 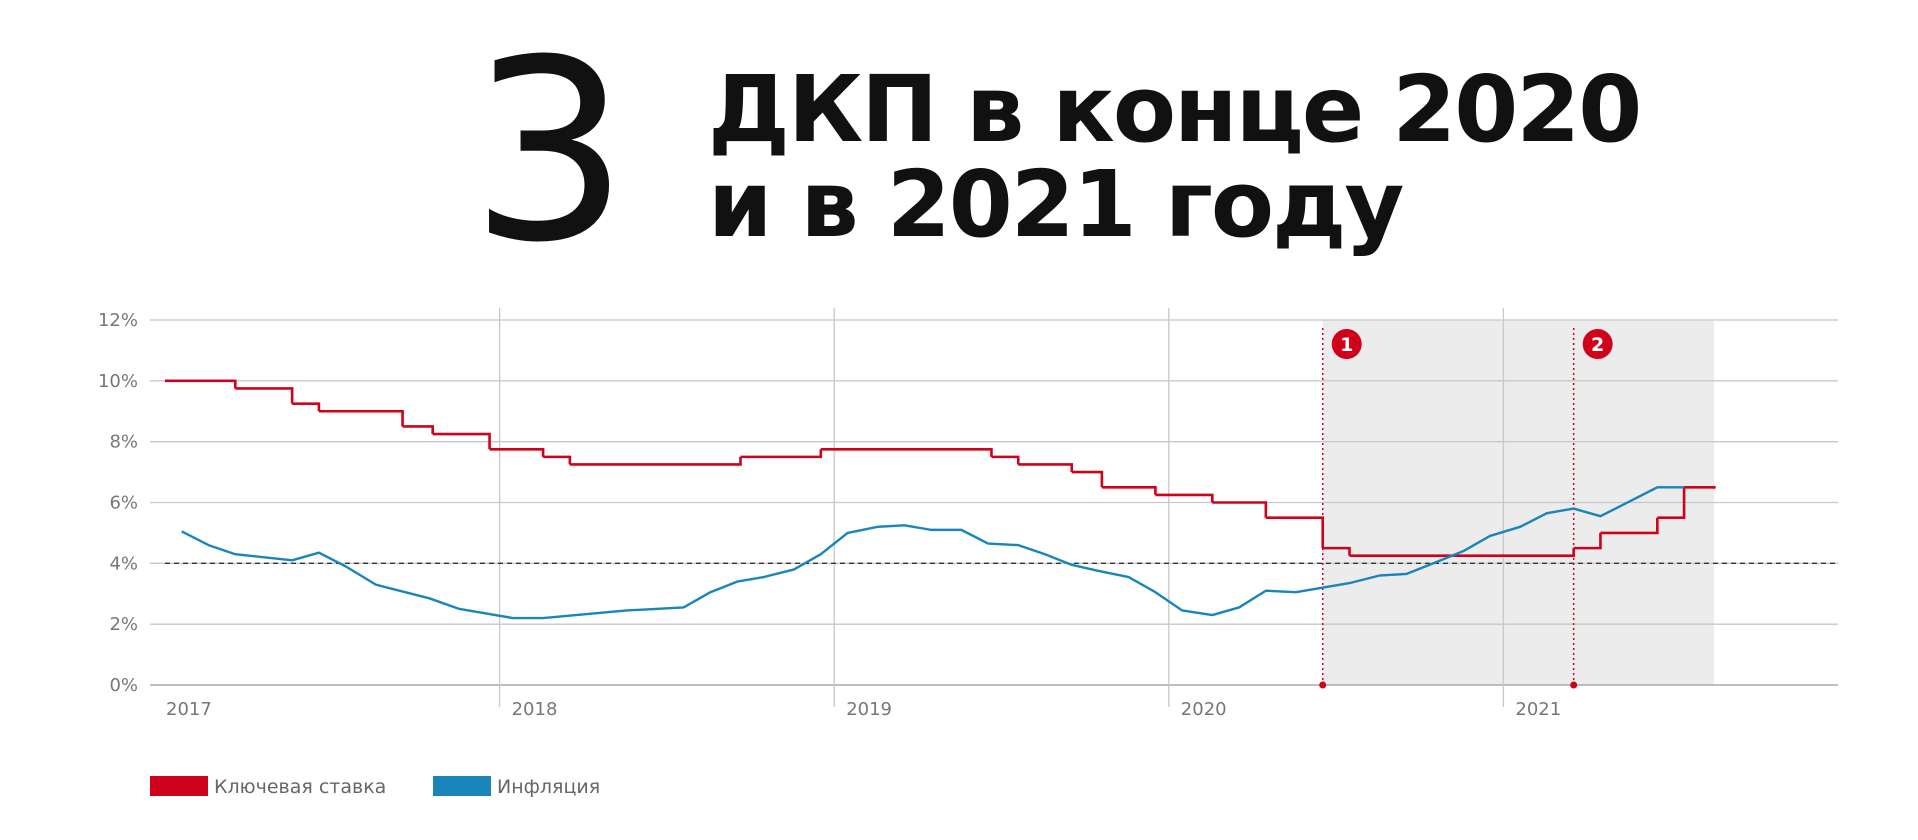 What do you see at coordinates (535, 709) in the screenshot?
I see `x-tick-label: 2018` at bounding box center [535, 709].